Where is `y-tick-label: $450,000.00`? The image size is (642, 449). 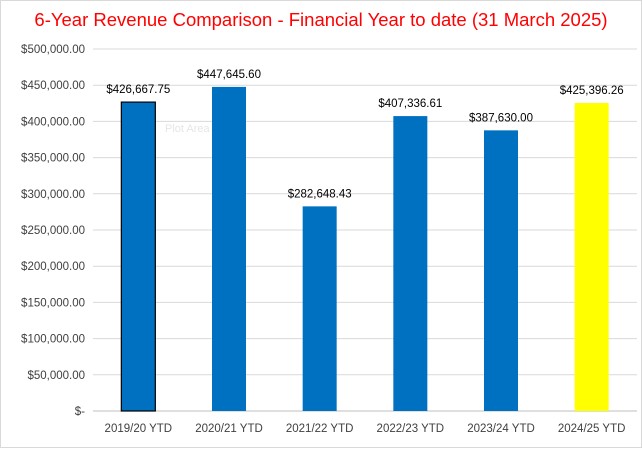 y-tick-label: $450,000.00 is located at coordinates (53, 86).